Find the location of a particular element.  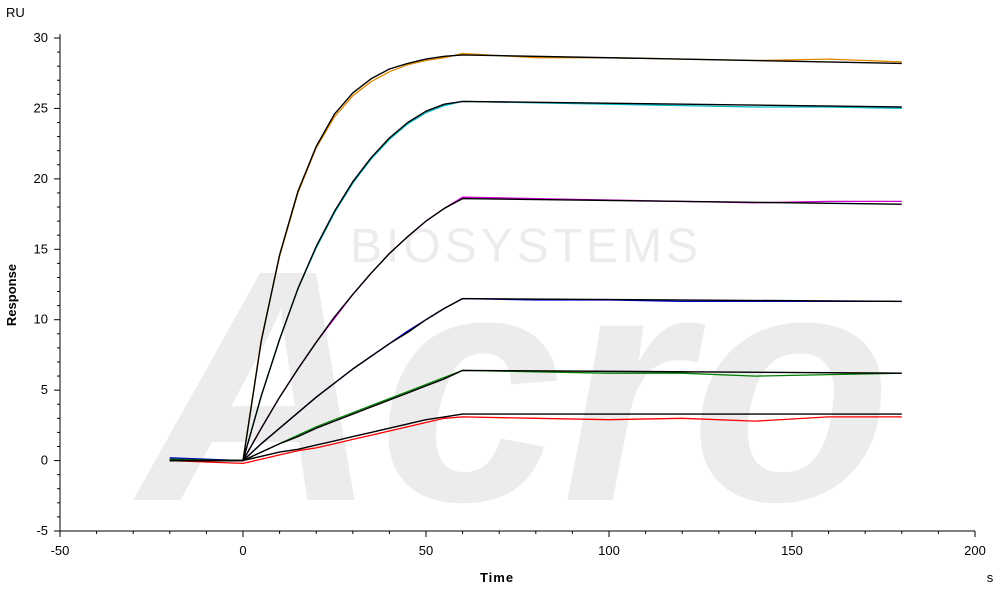

y-tick-label: 15 is located at coordinates (41, 248).